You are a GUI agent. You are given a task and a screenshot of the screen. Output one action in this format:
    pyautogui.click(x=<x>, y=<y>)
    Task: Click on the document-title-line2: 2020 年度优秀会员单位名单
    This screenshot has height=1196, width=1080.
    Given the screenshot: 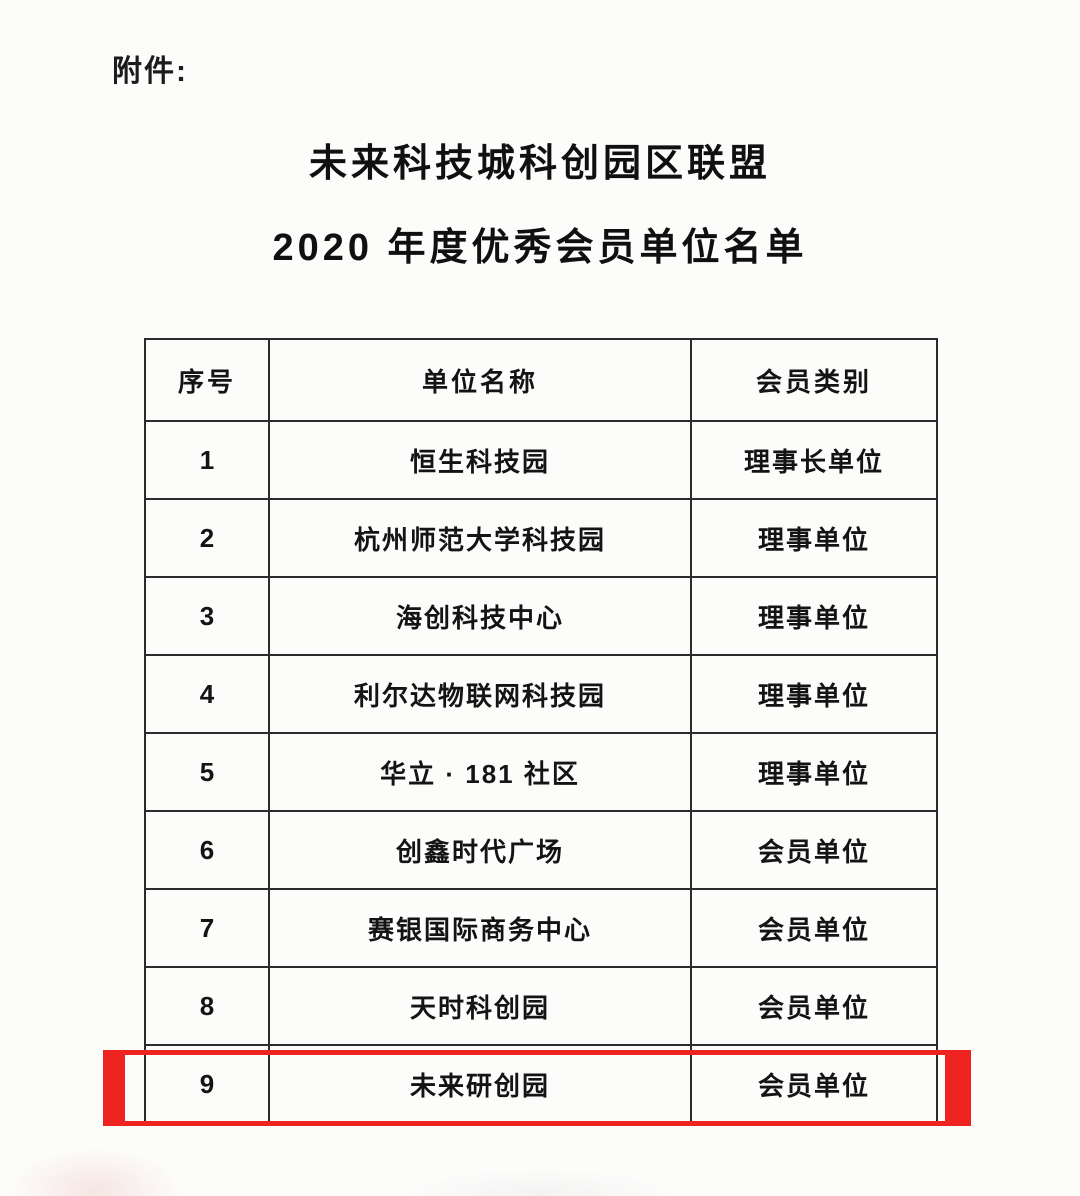 What is the action you would take?
    pyautogui.click(x=540, y=248)
    